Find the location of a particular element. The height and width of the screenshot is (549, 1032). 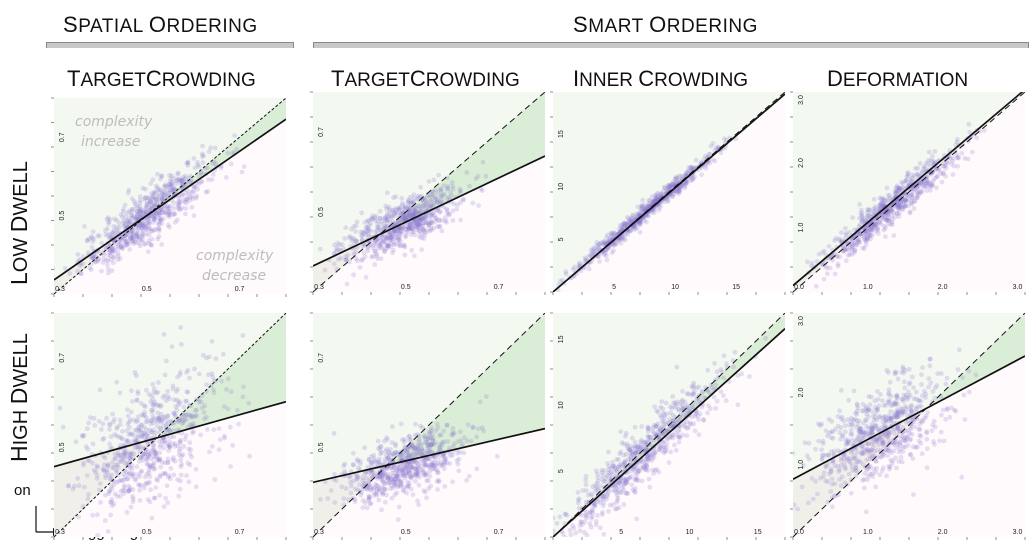

spatial-ordering-bracket is located at coordinates (170, 45).